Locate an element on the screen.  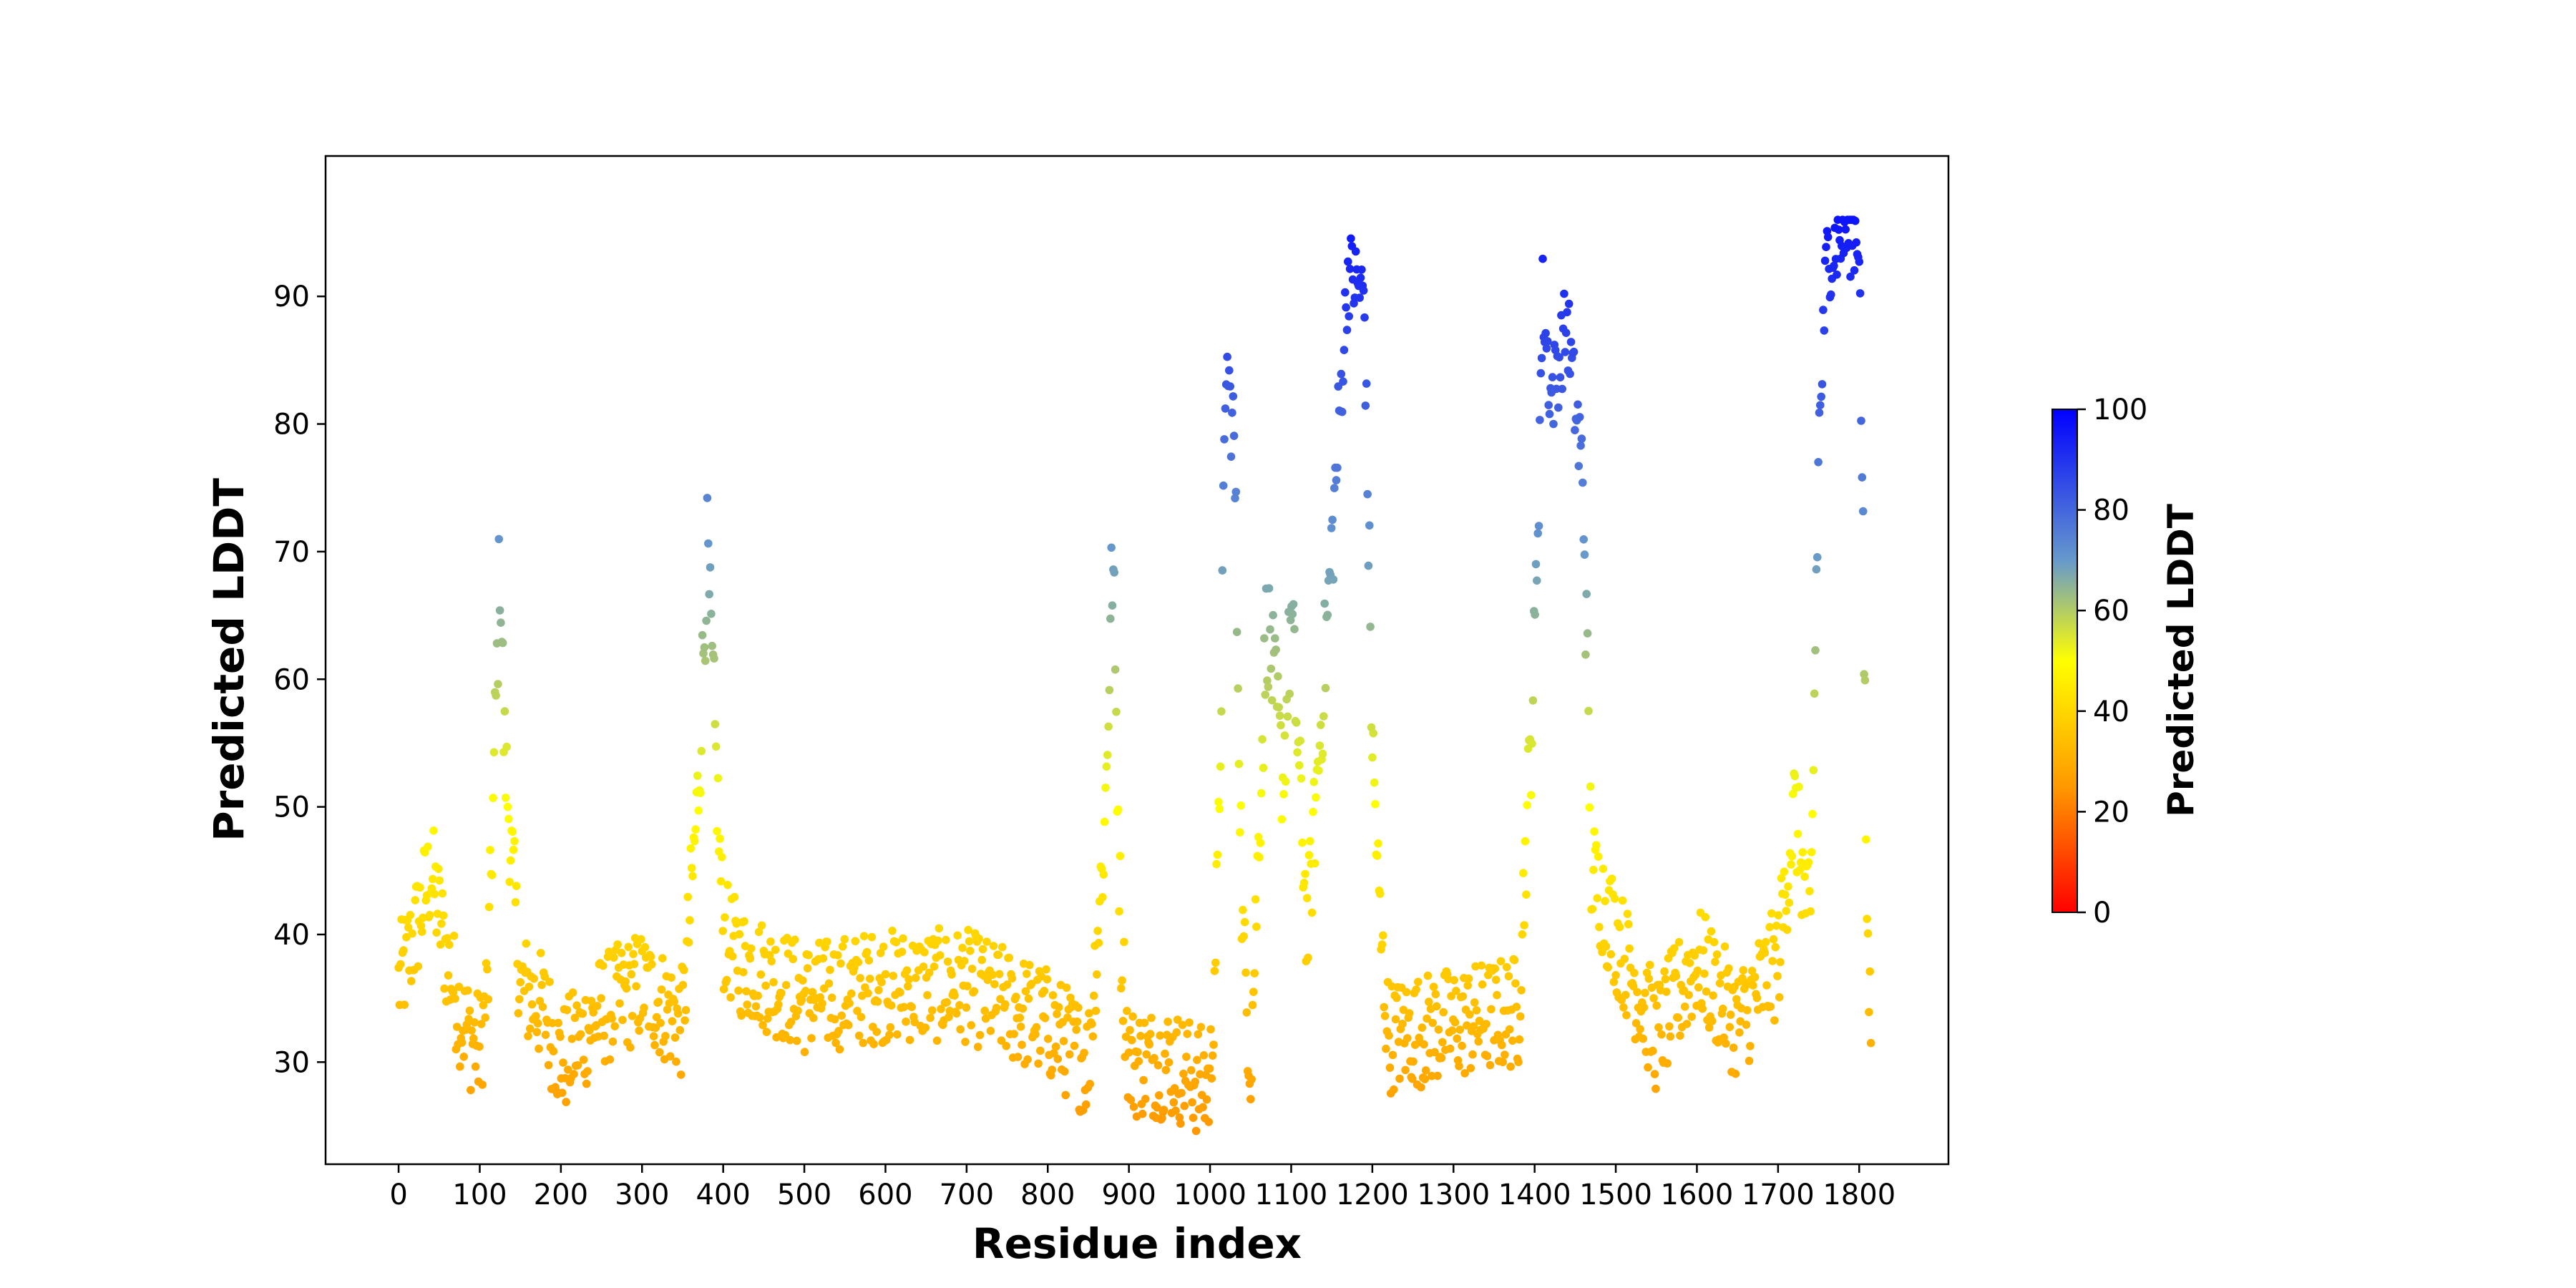
colorbar-tick-label: 80 is located at coordinates (2111, 510).